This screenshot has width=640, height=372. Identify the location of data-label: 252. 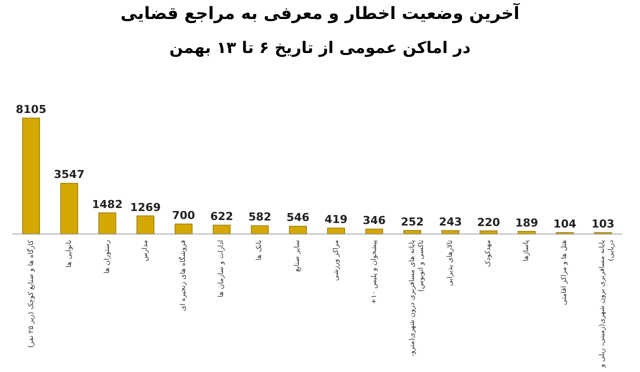
(412, 221).